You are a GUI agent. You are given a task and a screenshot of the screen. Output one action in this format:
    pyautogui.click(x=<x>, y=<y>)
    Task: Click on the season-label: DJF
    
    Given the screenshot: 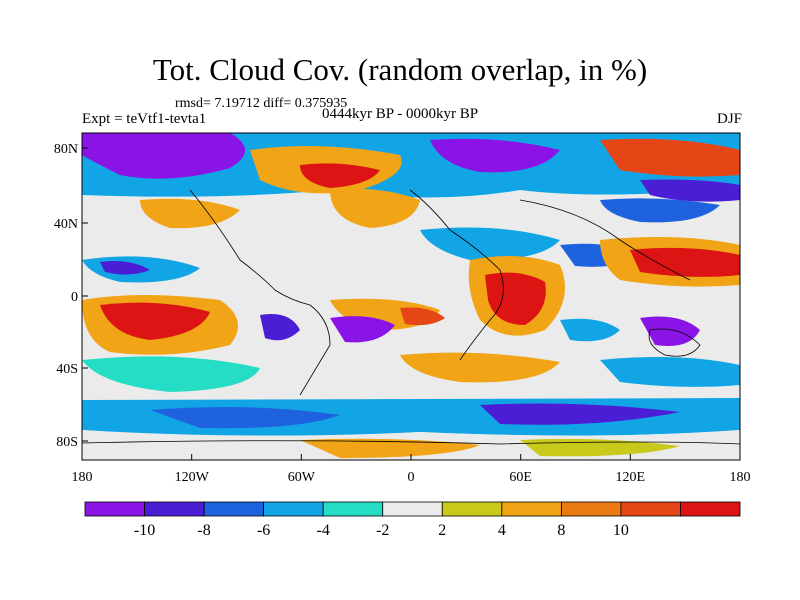 What is the action you would take?
    pyautogui.click(x=729, y=119)
    